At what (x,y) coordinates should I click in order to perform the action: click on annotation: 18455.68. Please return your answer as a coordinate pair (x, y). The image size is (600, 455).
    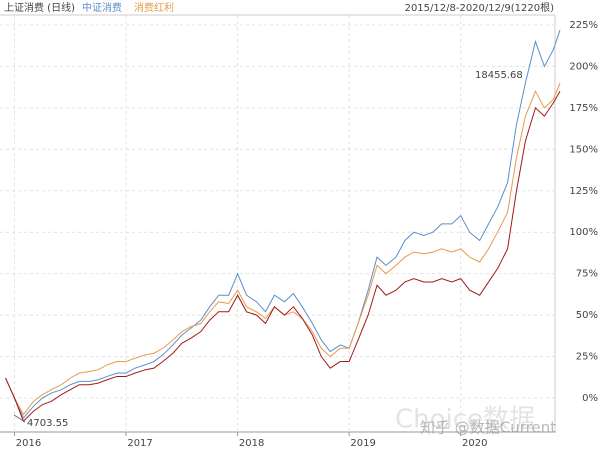
    Looking at the image, I should click on (499, 75).